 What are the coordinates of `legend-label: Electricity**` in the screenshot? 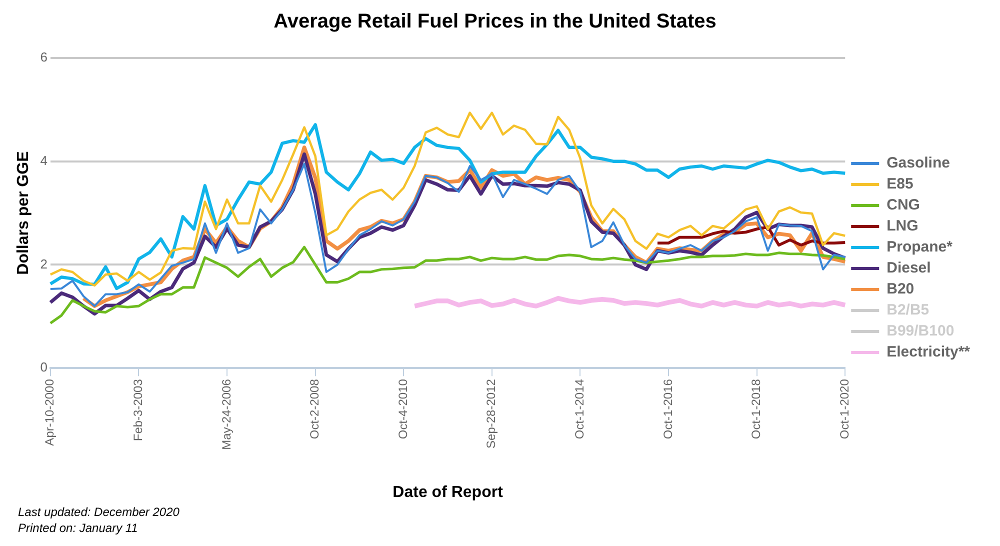 It's located at (928, 352).